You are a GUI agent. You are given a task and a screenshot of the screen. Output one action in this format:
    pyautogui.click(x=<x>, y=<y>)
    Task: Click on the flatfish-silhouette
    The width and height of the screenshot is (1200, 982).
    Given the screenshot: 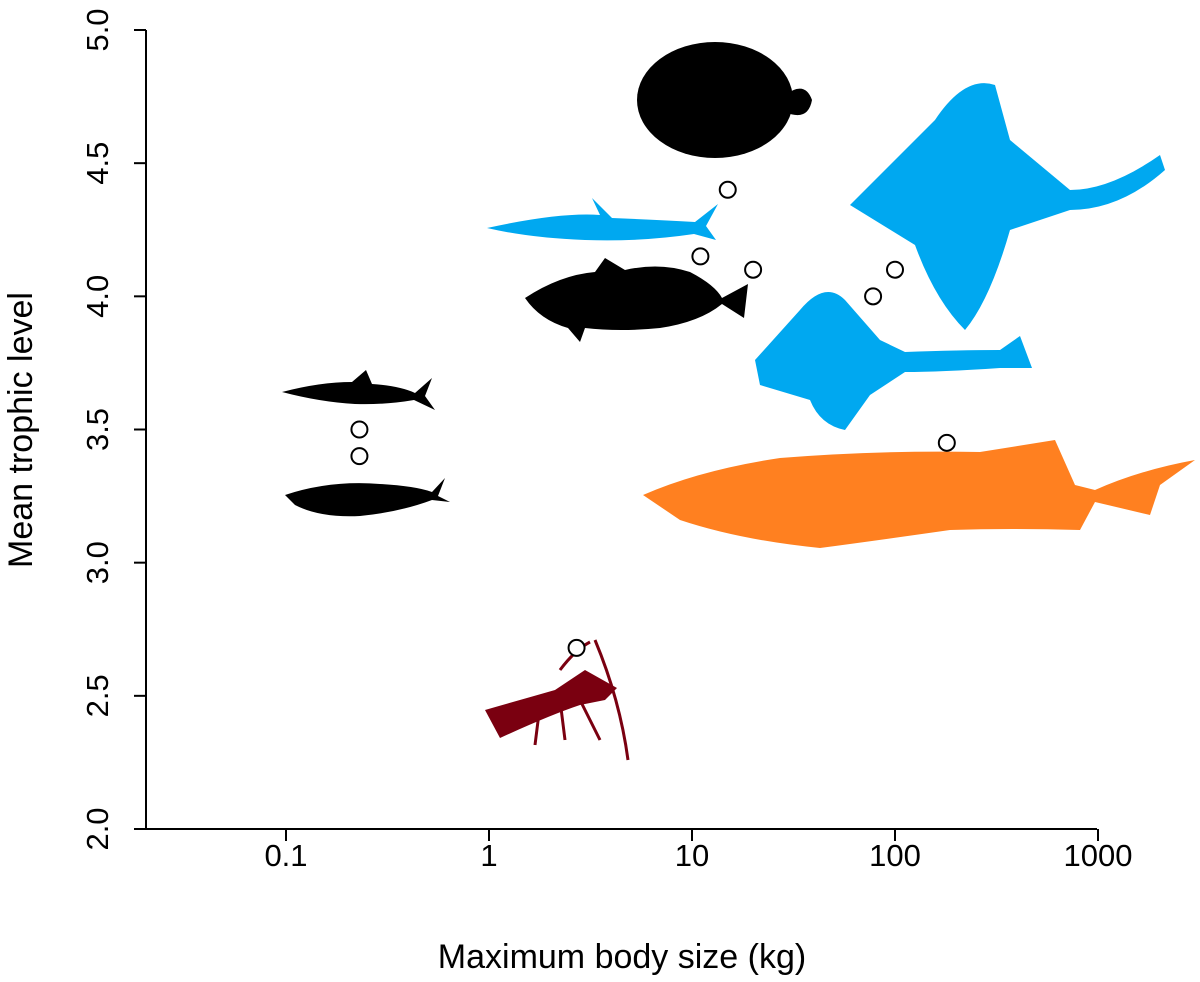 What is the action you would take?
    pyautogui.click(x=724, y=100)
    